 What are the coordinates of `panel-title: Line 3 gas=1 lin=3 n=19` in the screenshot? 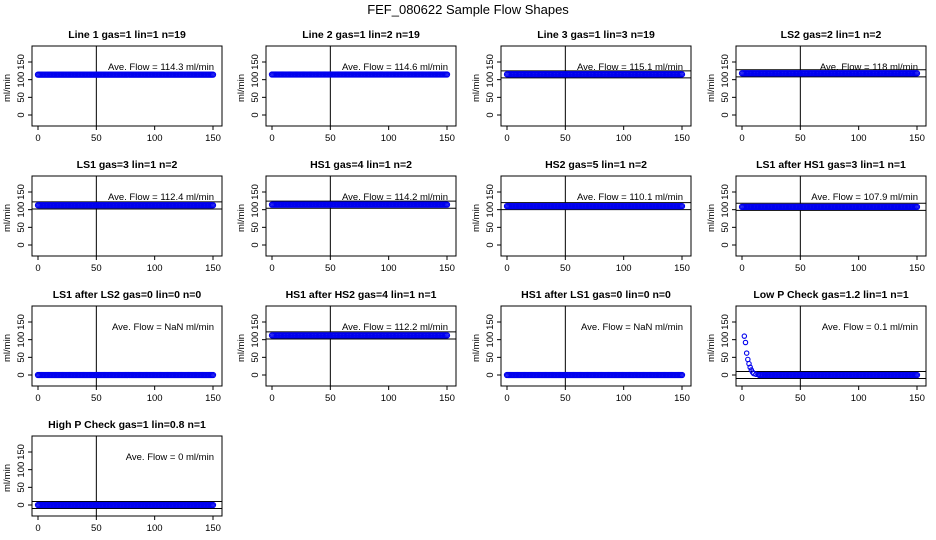 It's located at (596, 35).